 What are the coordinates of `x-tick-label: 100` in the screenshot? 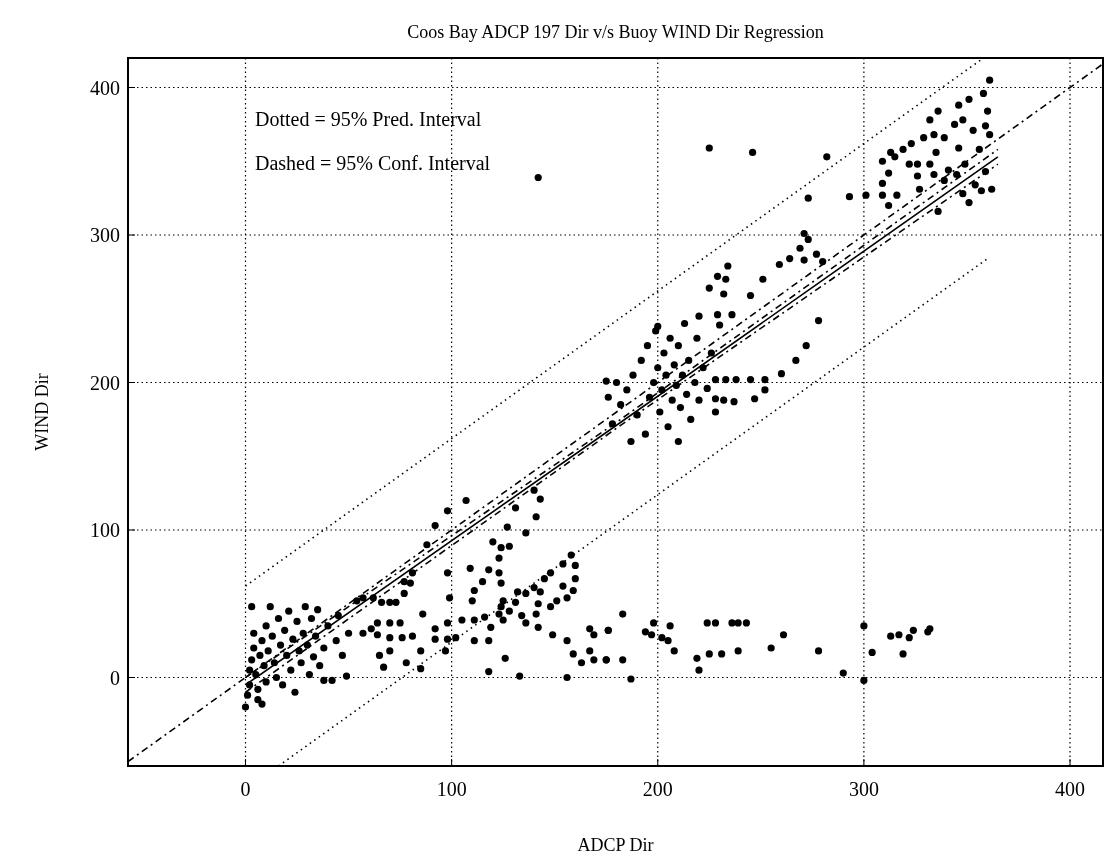 It's located at (451, 789).